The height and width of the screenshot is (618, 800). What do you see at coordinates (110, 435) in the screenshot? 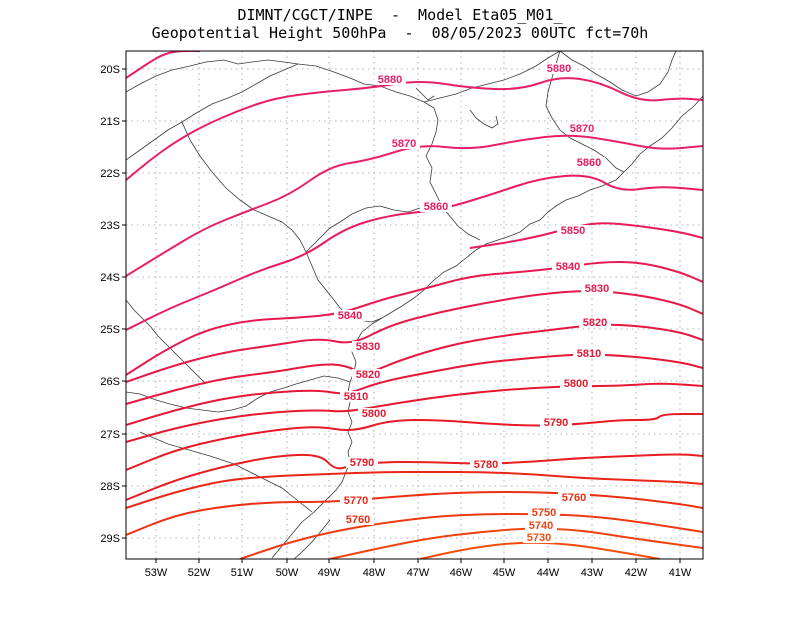
I see `lat-label: 27S` at bounding box center [110, 435].